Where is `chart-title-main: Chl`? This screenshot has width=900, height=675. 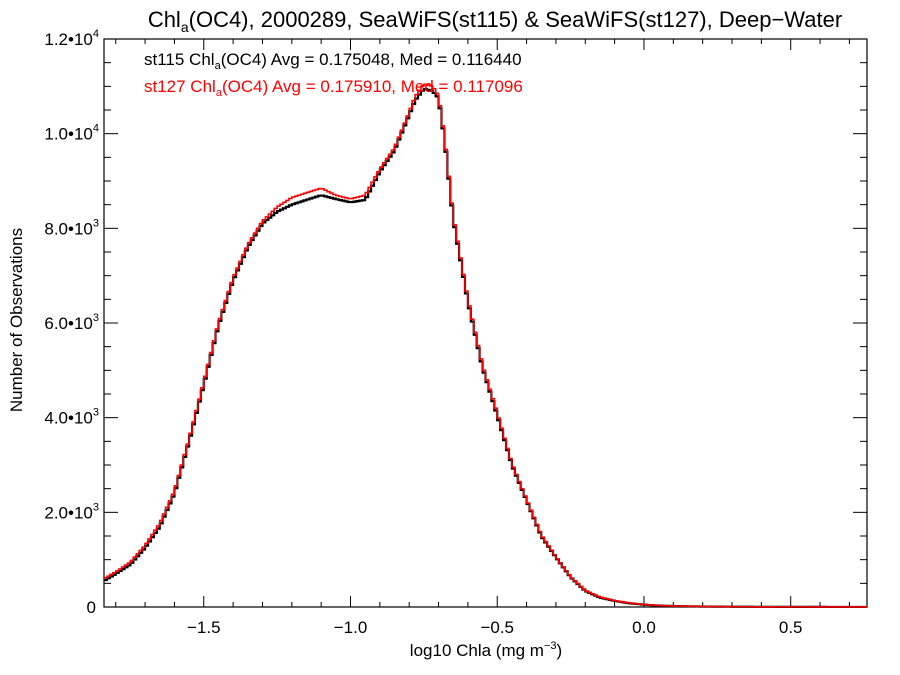 chart-title-main: Chl is located at coordinates (164, 19).